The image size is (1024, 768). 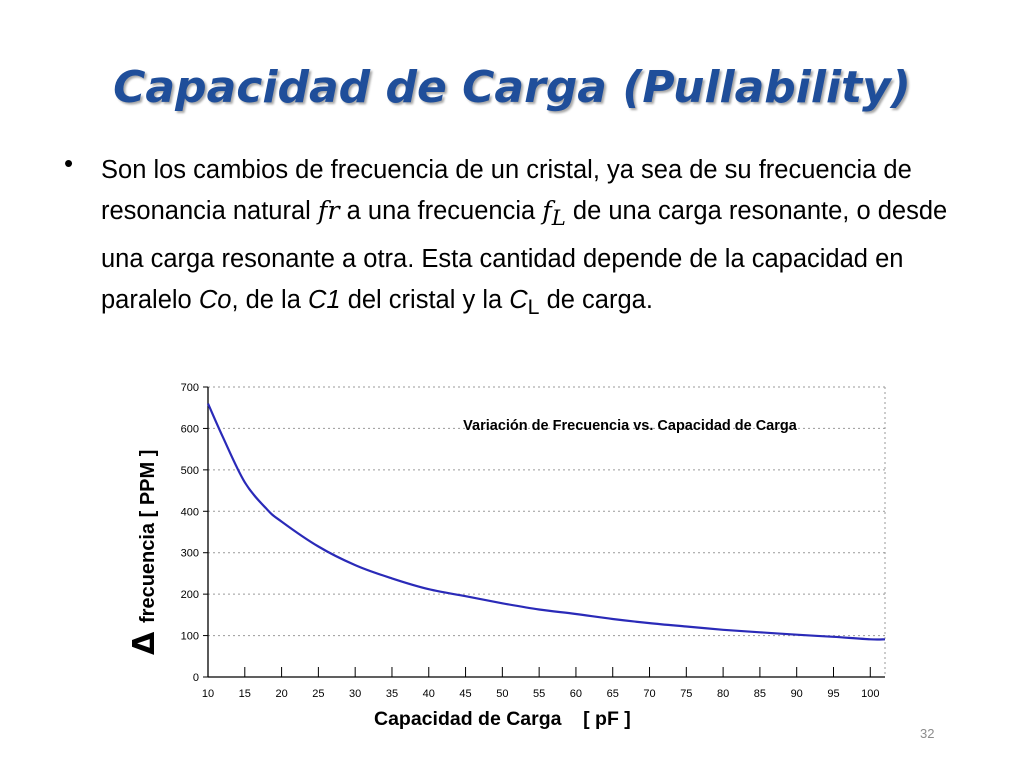 I want to click on x-tick-label: 90, so click(x=797, y=694).